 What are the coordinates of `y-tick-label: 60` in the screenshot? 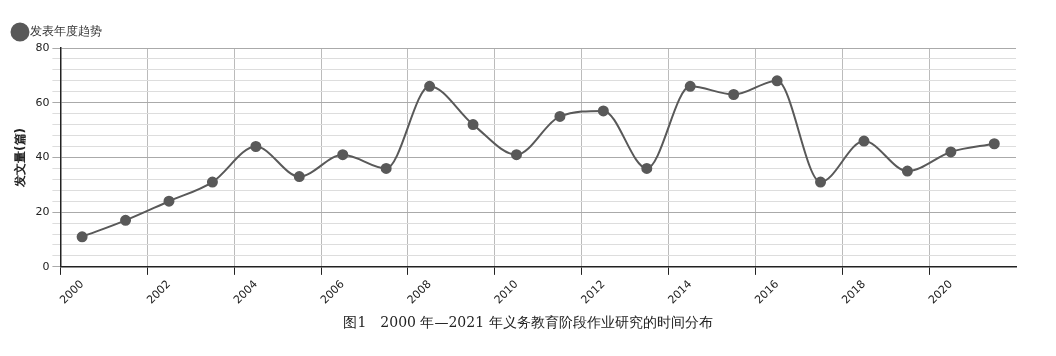 It's located at (42, 102).